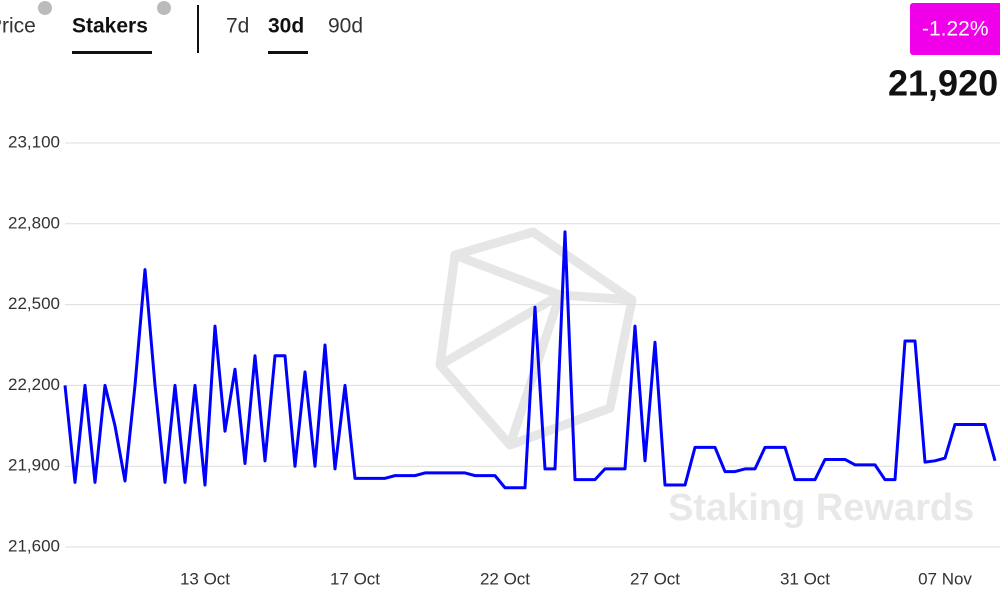 The width and height of the screenshot is (1000, 600). What do you see at coordinates (505, 578) in the screenshot?
I see `x-tick-label: 22 Oct` at bounding box center [505, 578].